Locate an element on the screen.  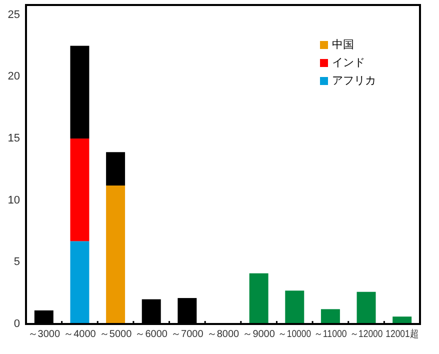
x-tick-label: ～10000 is located at coordinates (297, 334).